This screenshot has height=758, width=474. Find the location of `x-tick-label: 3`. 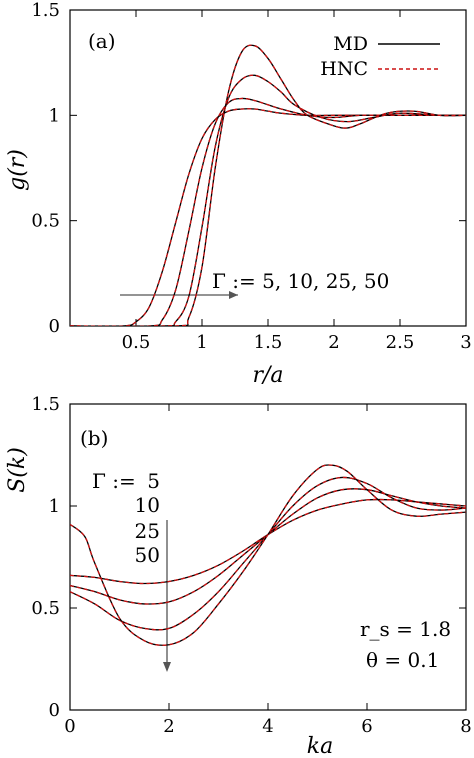

x-tick-label: 3 is located at coordinates (465, 342).